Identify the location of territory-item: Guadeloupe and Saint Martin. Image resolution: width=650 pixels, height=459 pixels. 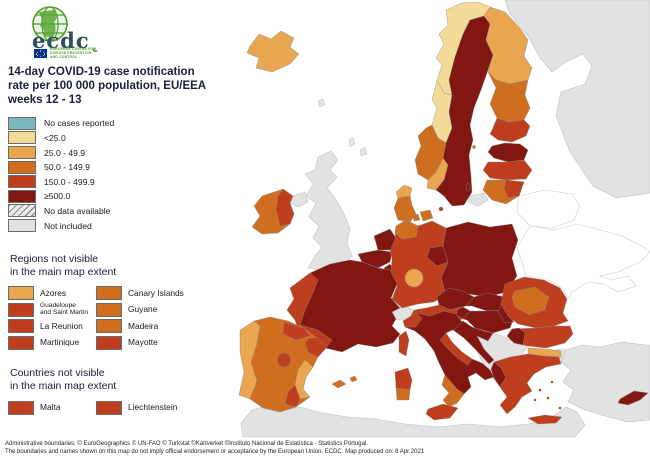
(52, 310).